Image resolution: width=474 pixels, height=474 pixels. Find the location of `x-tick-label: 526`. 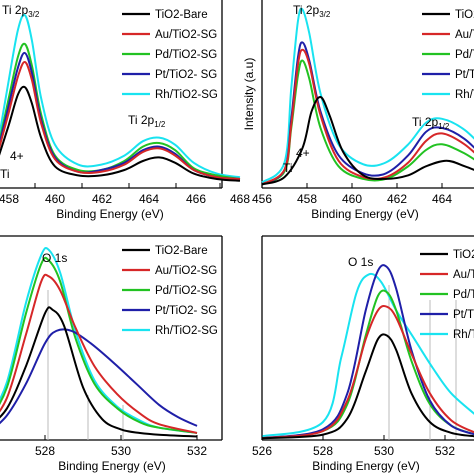

x-tick-label: 526 is located at coordinates (262, 451).